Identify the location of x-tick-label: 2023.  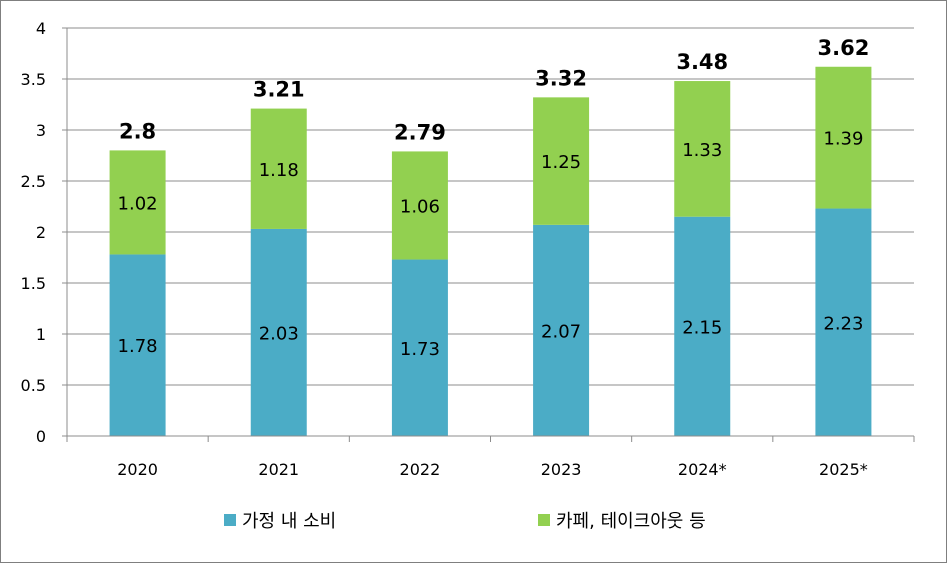
(561, 469).